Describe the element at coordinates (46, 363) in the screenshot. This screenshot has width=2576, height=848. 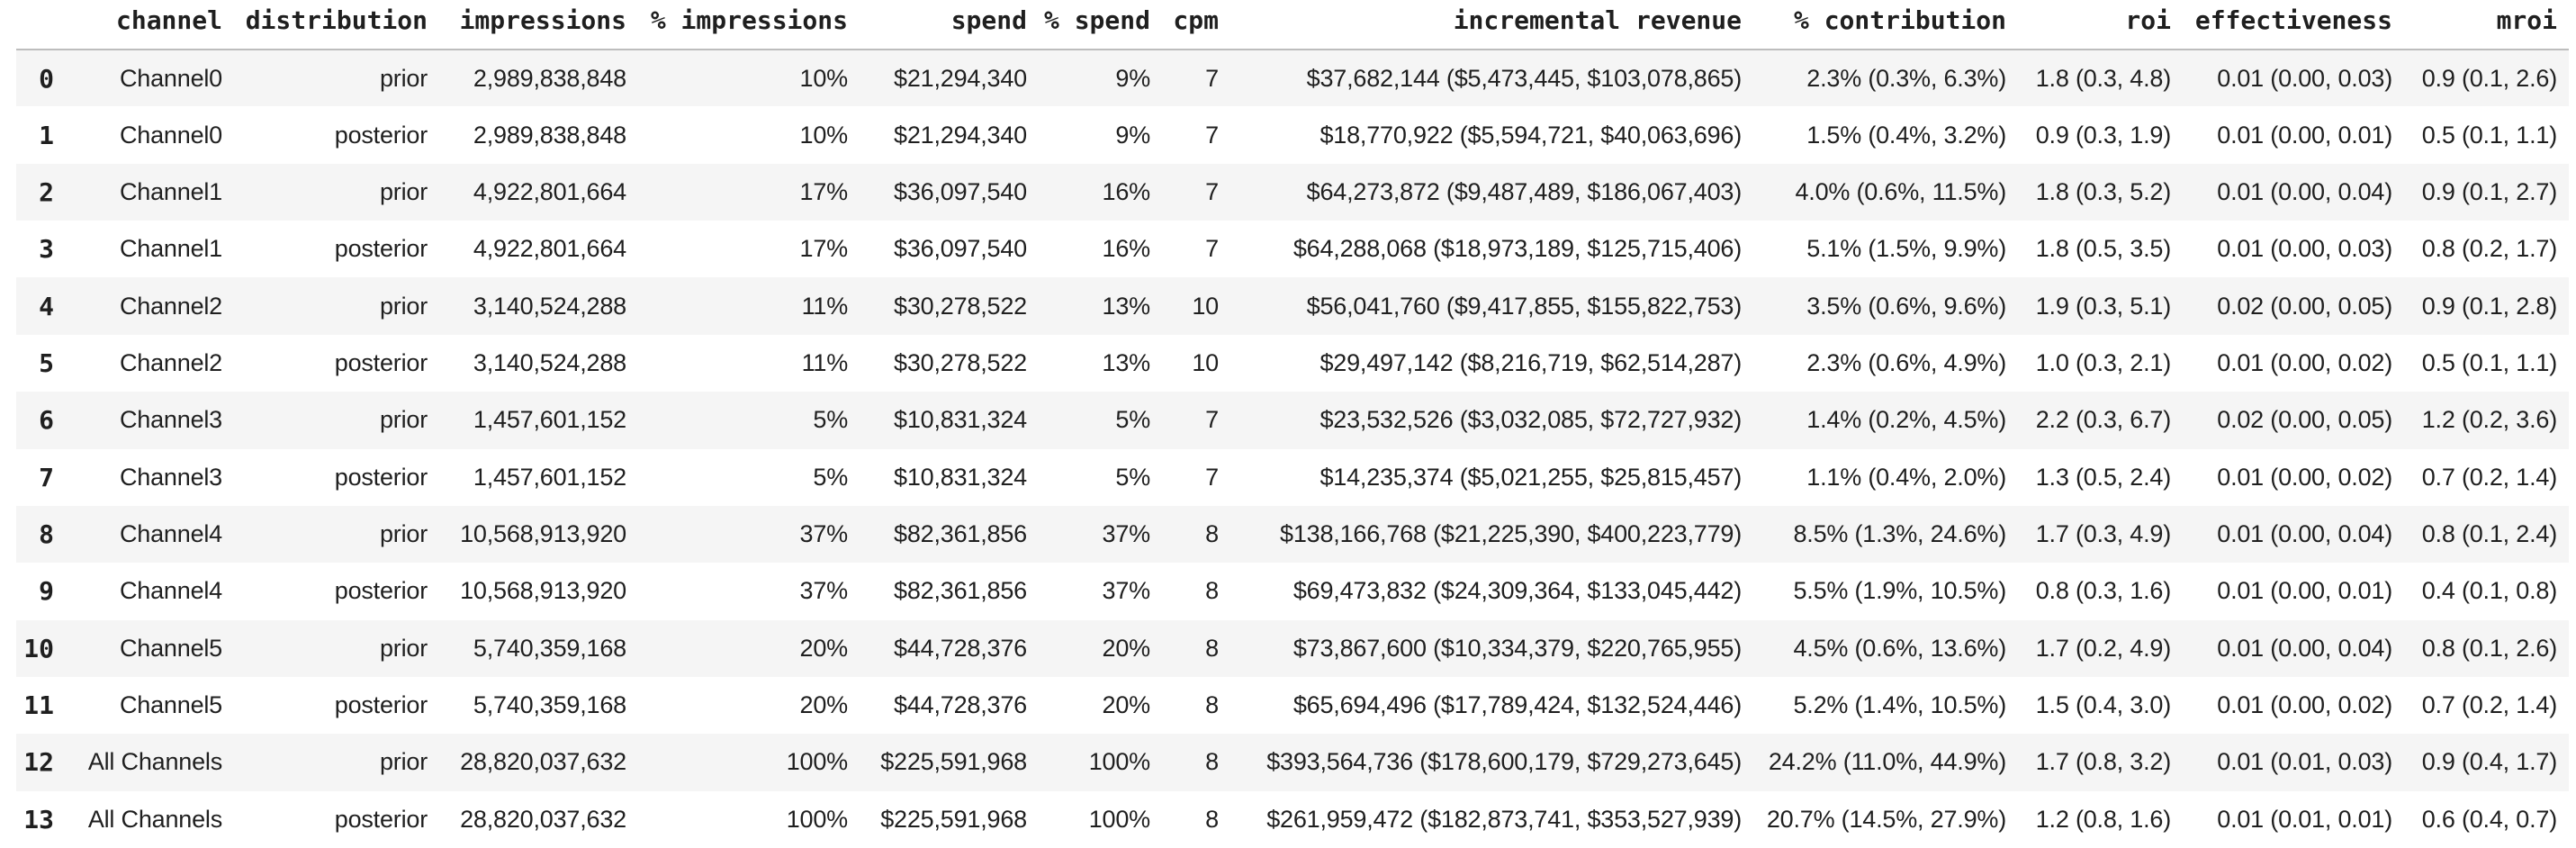
I see `row-index-cell: 5` at that location.